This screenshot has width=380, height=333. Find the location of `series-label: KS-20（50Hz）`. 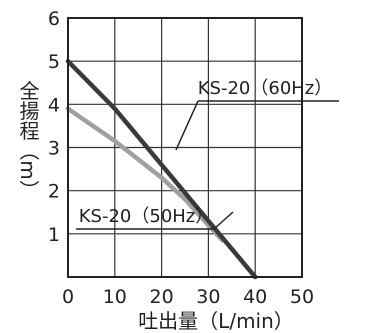

series-label: KS-20（50Hz） is located at coordinates (146, 216).